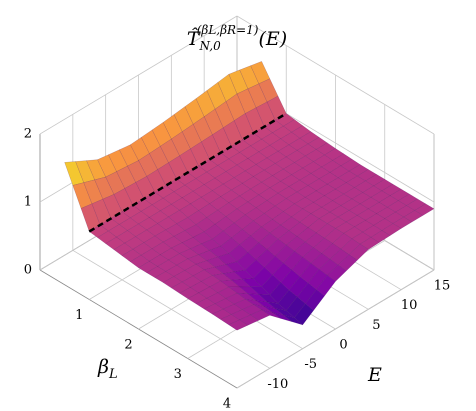  What do you see at coordinates (376, 325) in the screenshot?
I see `y-tick-label: 5` at bounding box center [376, 325].